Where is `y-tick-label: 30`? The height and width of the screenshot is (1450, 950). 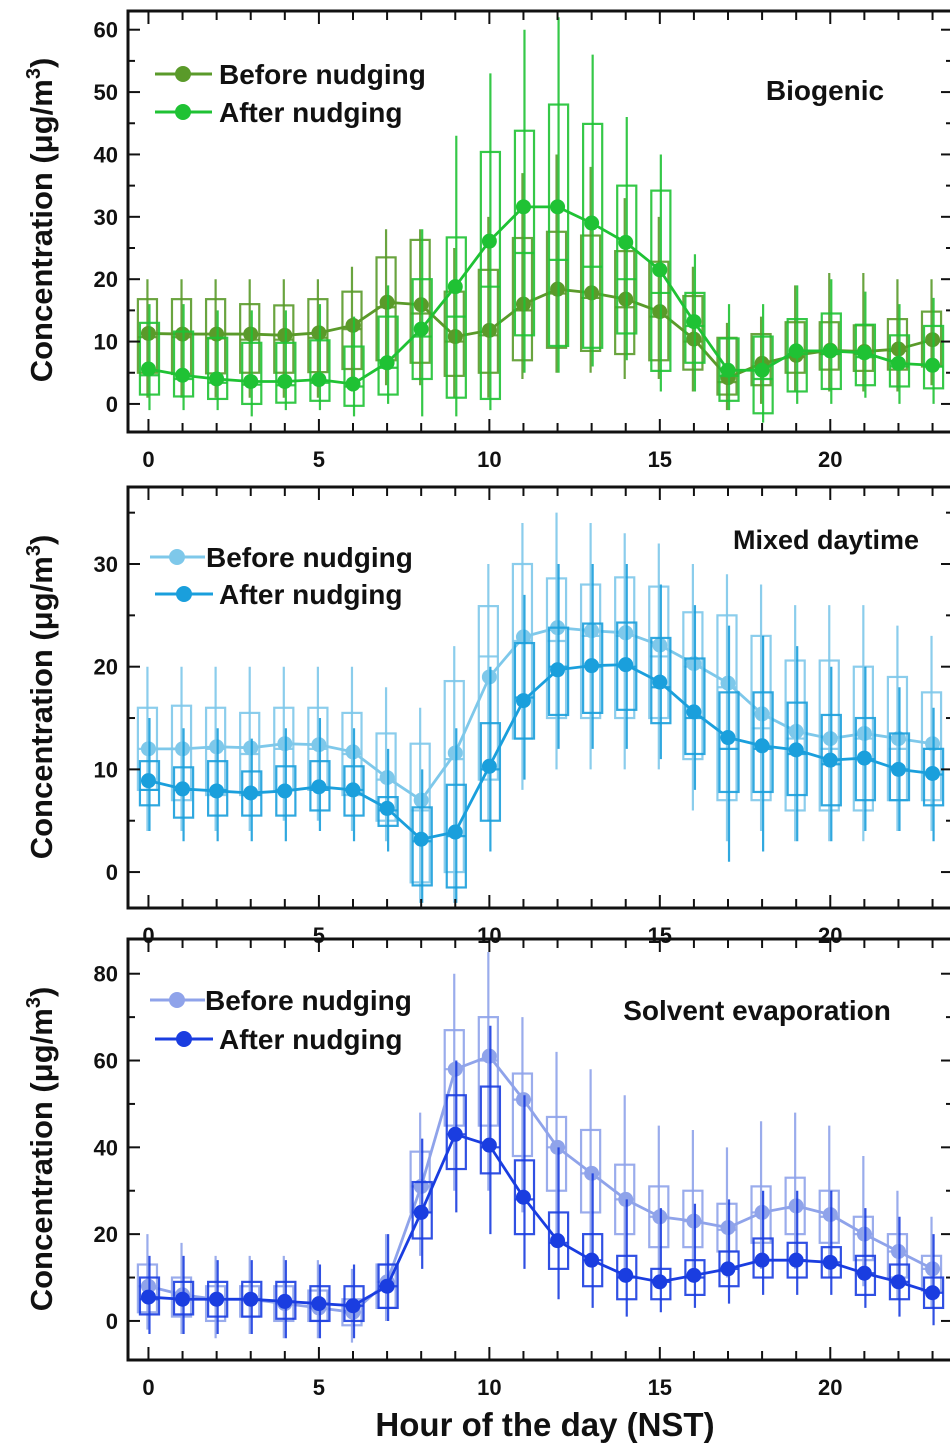
y-tick-label: 30 is located at coordinates (106, 564).